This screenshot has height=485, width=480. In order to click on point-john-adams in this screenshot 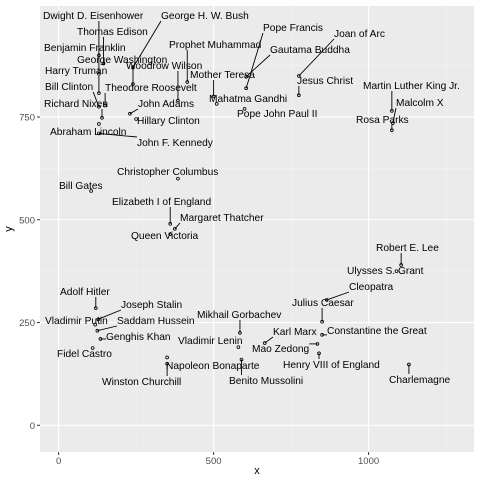, I will do `click(130, 113)`.